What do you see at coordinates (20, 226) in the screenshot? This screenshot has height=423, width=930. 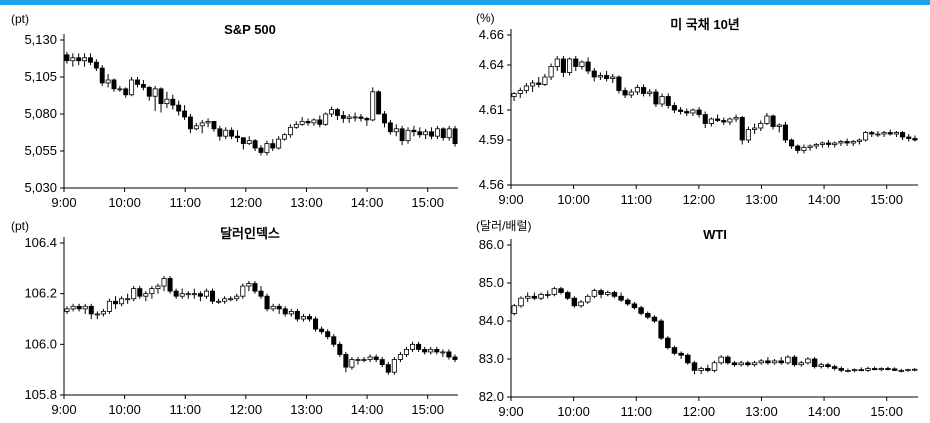 I see `chart3-unit-label: (pt)` at bounding box center [20, 226].